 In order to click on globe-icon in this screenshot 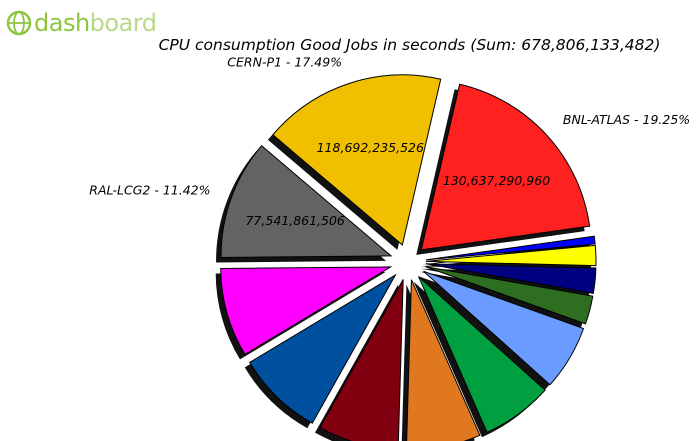, I will do `click(19, 23)`.